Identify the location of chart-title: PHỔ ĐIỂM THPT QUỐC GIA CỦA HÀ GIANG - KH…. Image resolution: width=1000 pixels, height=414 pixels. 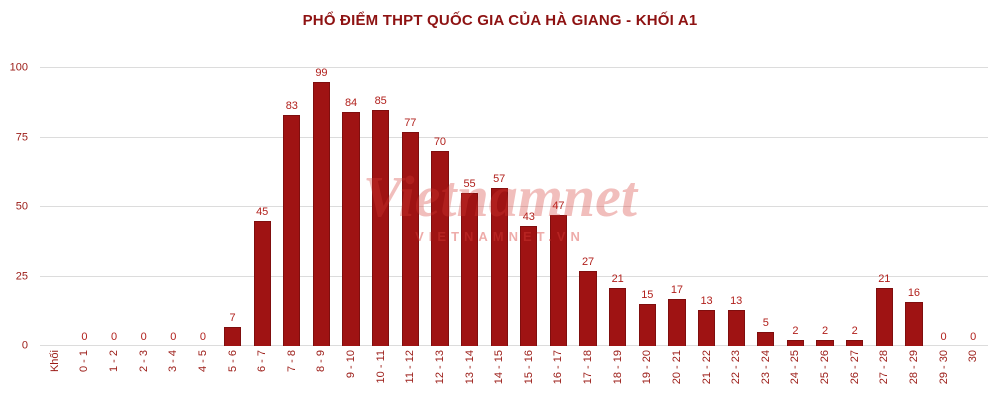
(500, 20).